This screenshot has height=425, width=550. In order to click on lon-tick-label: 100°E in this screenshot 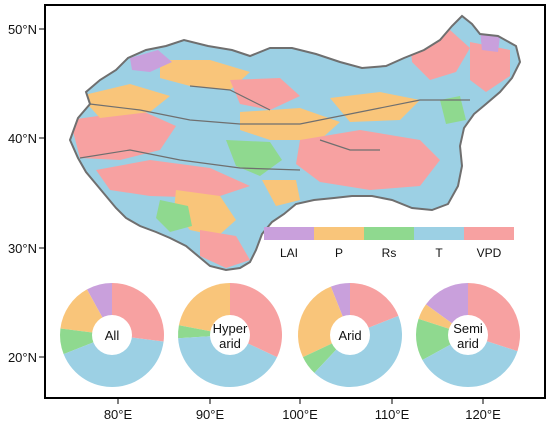, I will do `click(300, 414)`.